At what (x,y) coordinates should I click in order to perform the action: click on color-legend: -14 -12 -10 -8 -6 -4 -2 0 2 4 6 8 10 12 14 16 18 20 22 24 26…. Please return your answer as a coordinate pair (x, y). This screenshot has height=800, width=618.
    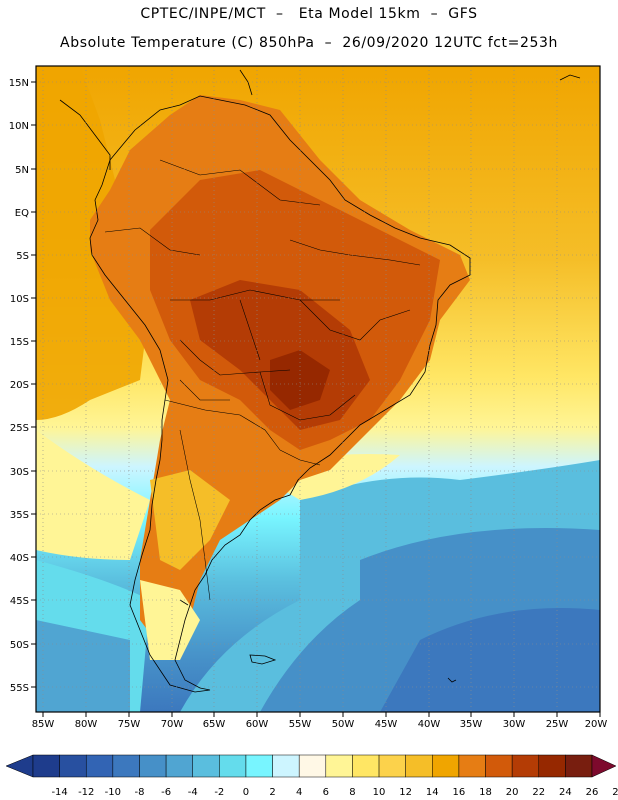
    Looking at the image, I should click on (311, 776).